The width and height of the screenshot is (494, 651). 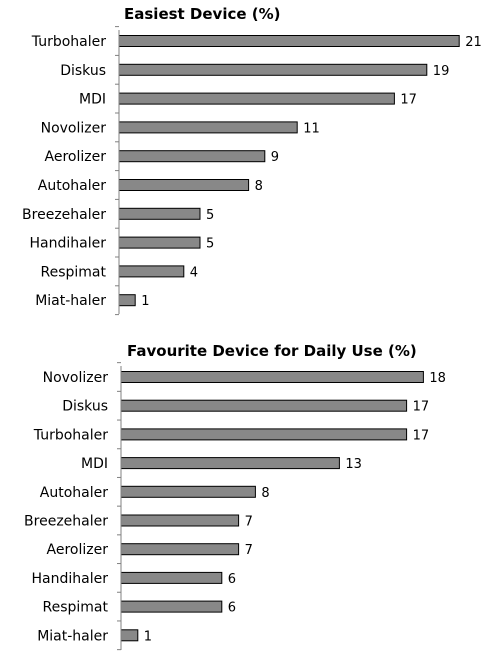 I want to click on data-label: 11, so click(x=311, y=128).